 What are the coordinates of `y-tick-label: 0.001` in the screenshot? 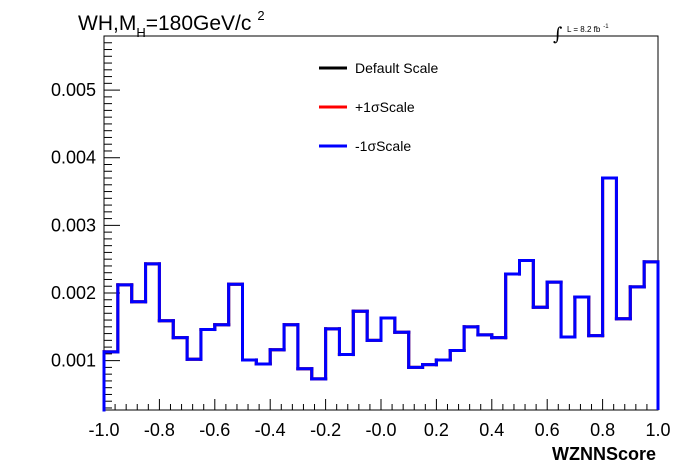 It's located at (73, 361).